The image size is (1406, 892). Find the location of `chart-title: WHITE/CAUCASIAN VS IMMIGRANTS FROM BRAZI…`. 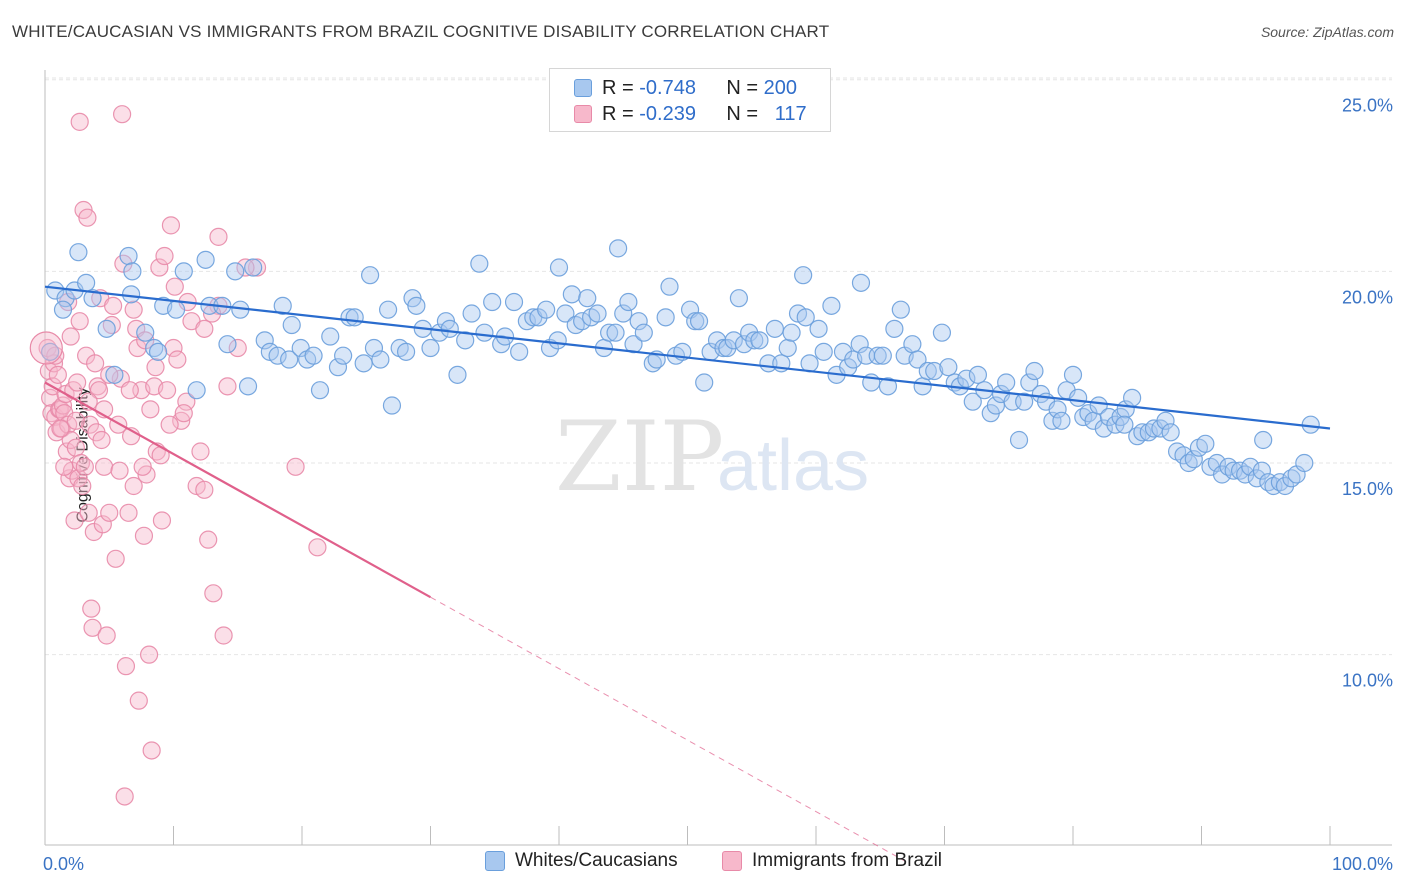

chart-title: WHITE/CAUCASIAN VS IMMIGRANTS FROM BRAZI… is located at coordinates (421, 31).